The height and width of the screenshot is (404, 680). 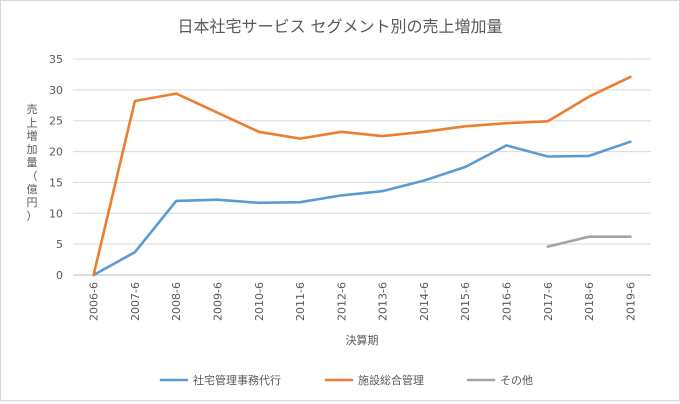 What do you see at coordinates (32, 136) in the screenshot?
I see `y-axis-title-char: 増` at bounding box center [32, 136].